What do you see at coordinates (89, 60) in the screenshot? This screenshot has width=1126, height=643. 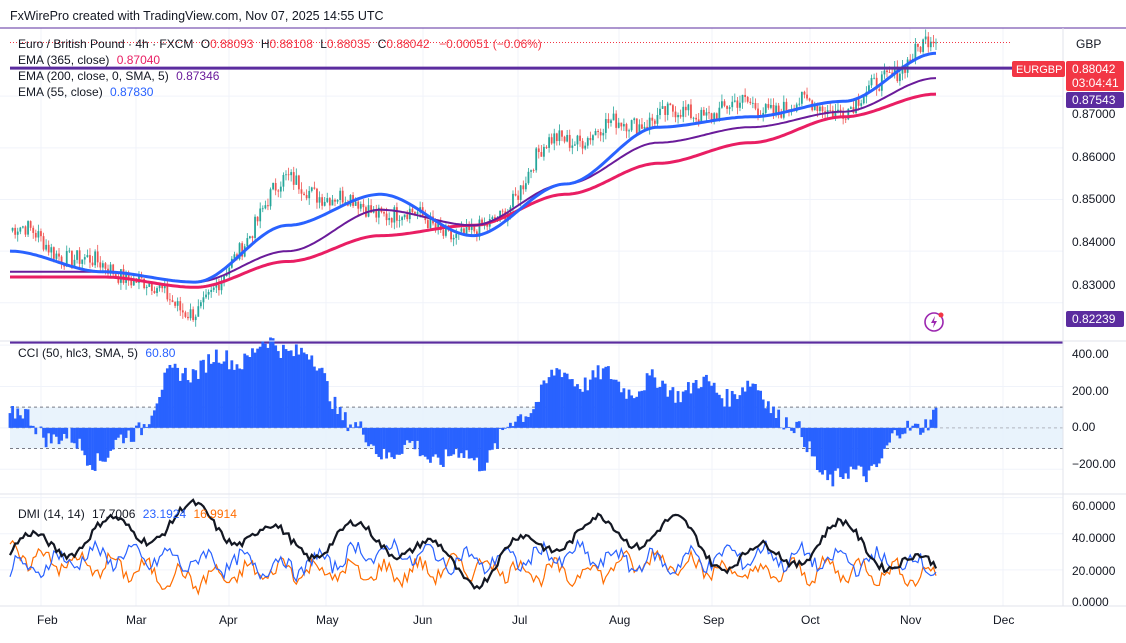 I see `legend-ema365: EMA (365, close) 0.87040` at bounding box center [89, 60].